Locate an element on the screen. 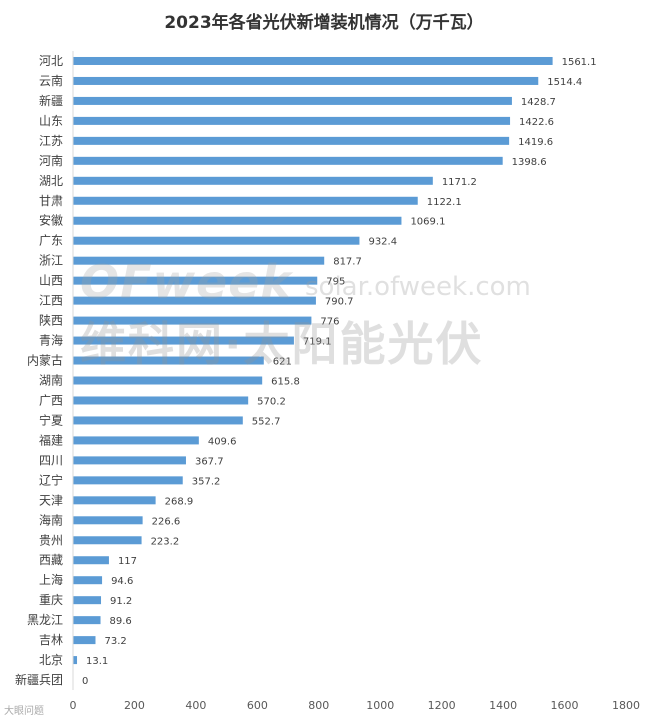  value-label: 117 is located at coordinates (127, 561).